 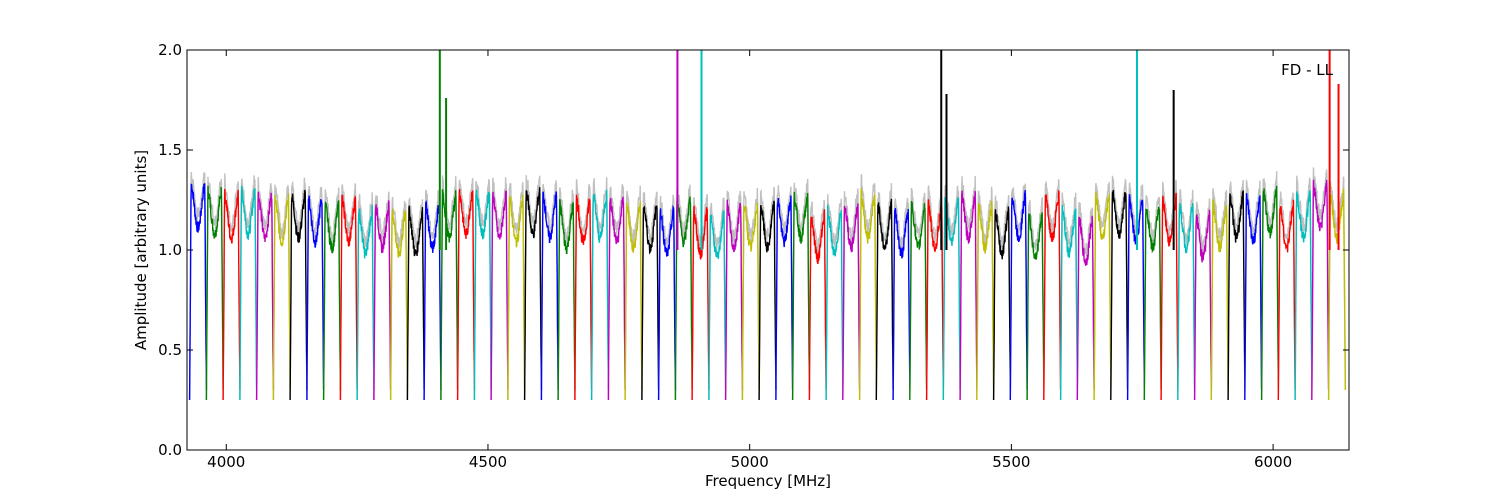 What do you see at coordinates (170, 150) in the screenshot?
I see `y-tick-label-3: 1.5` at bounding box center [170, 150].